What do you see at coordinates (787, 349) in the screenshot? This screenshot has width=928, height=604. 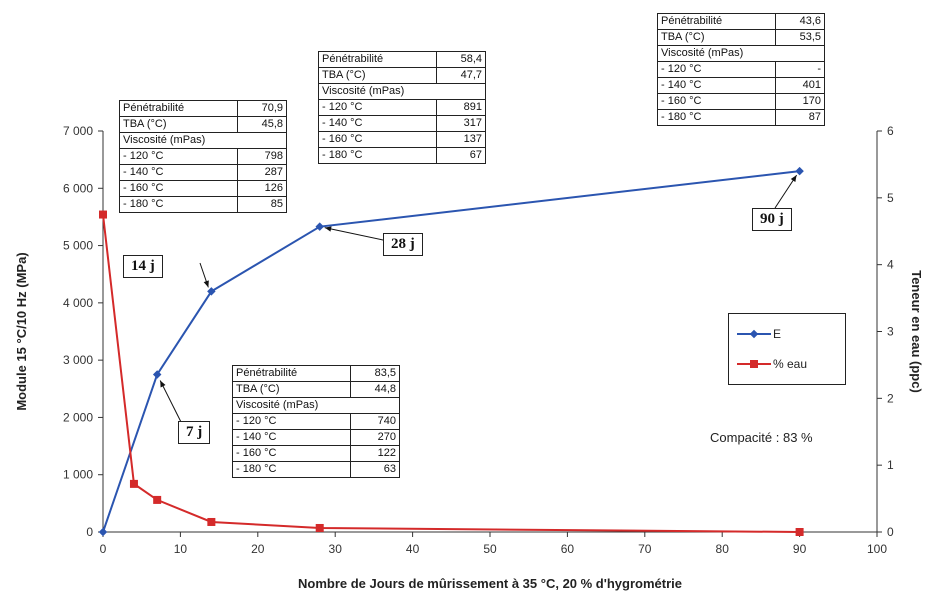 I see `legend: E % eau` at bounding box center [787, 349].